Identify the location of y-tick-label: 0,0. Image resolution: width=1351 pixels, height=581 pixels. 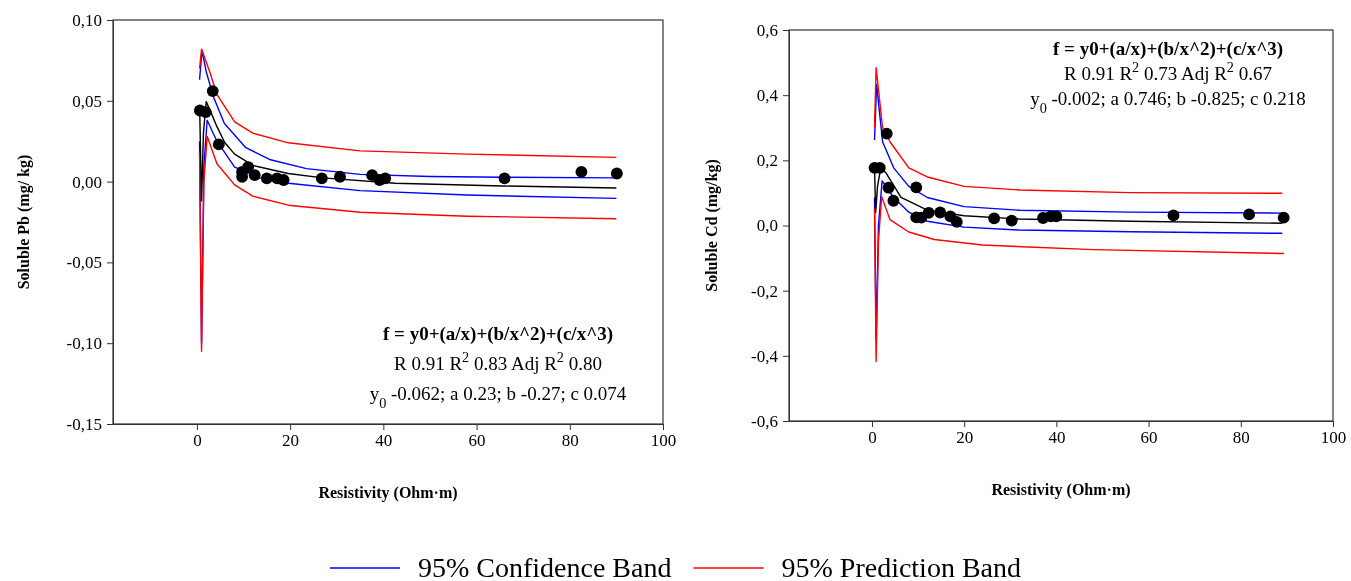
(767, 226).